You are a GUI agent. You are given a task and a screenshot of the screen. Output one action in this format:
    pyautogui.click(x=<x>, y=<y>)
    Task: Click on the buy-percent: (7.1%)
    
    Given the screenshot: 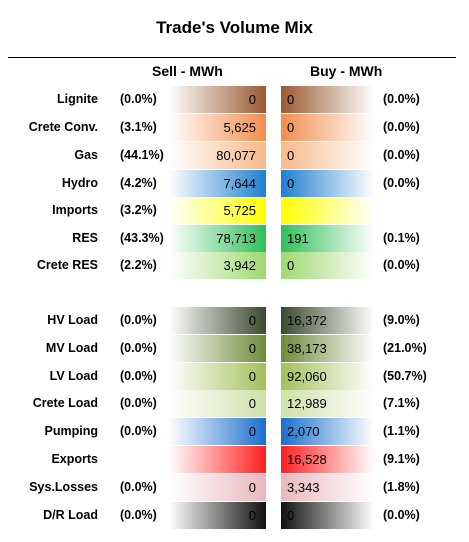 What is the action you would take?
    pyautogui.click(x=401, y=403)
    